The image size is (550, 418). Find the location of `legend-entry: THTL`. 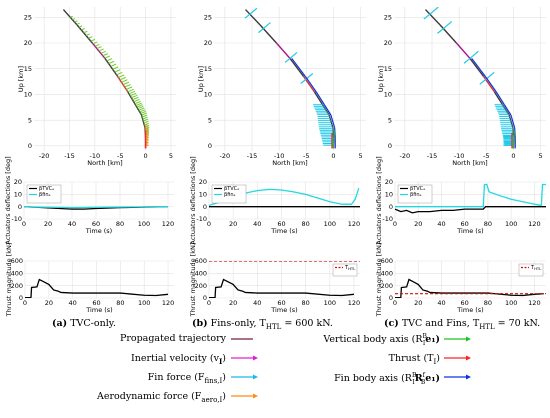

legend-entry: THTL is located at coordinates (350, 268).